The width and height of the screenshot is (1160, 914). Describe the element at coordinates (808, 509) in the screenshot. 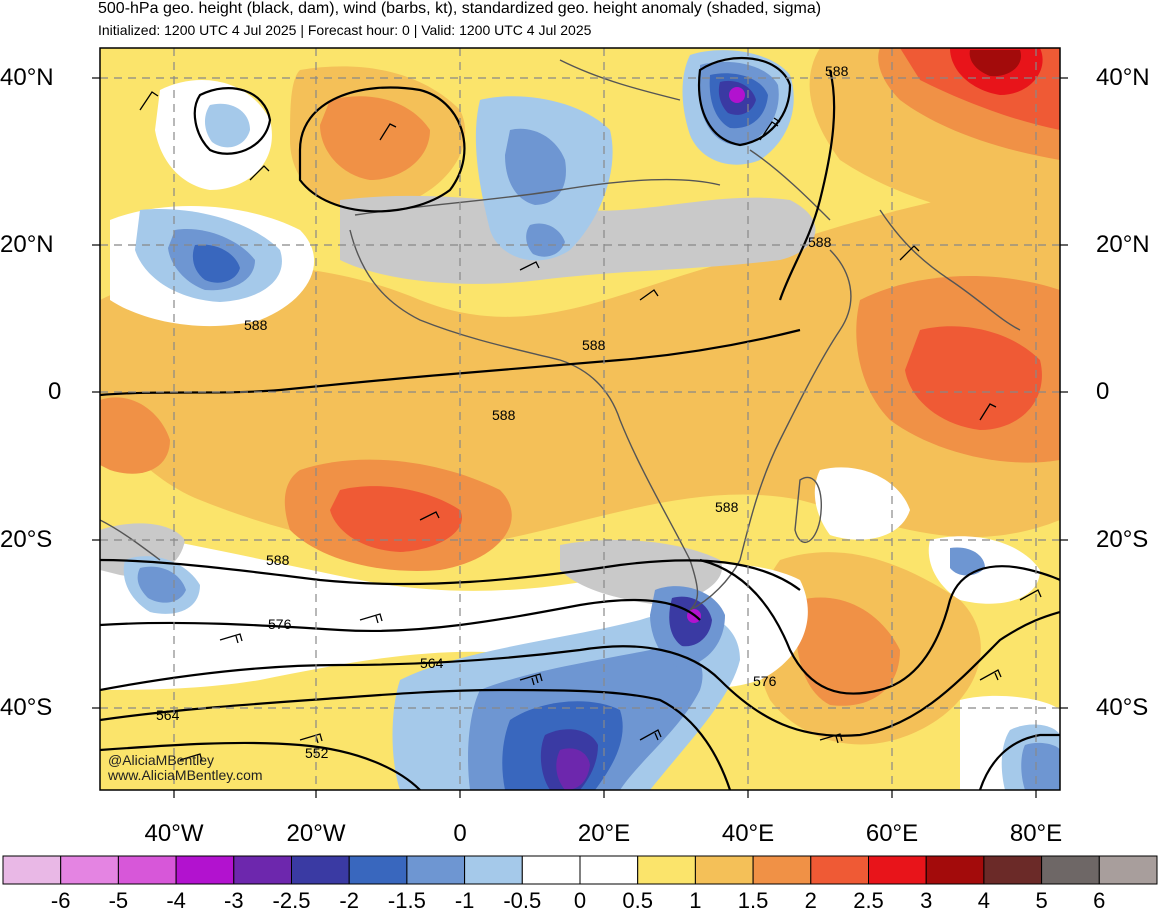

I see `madagascar-coast` at that location.